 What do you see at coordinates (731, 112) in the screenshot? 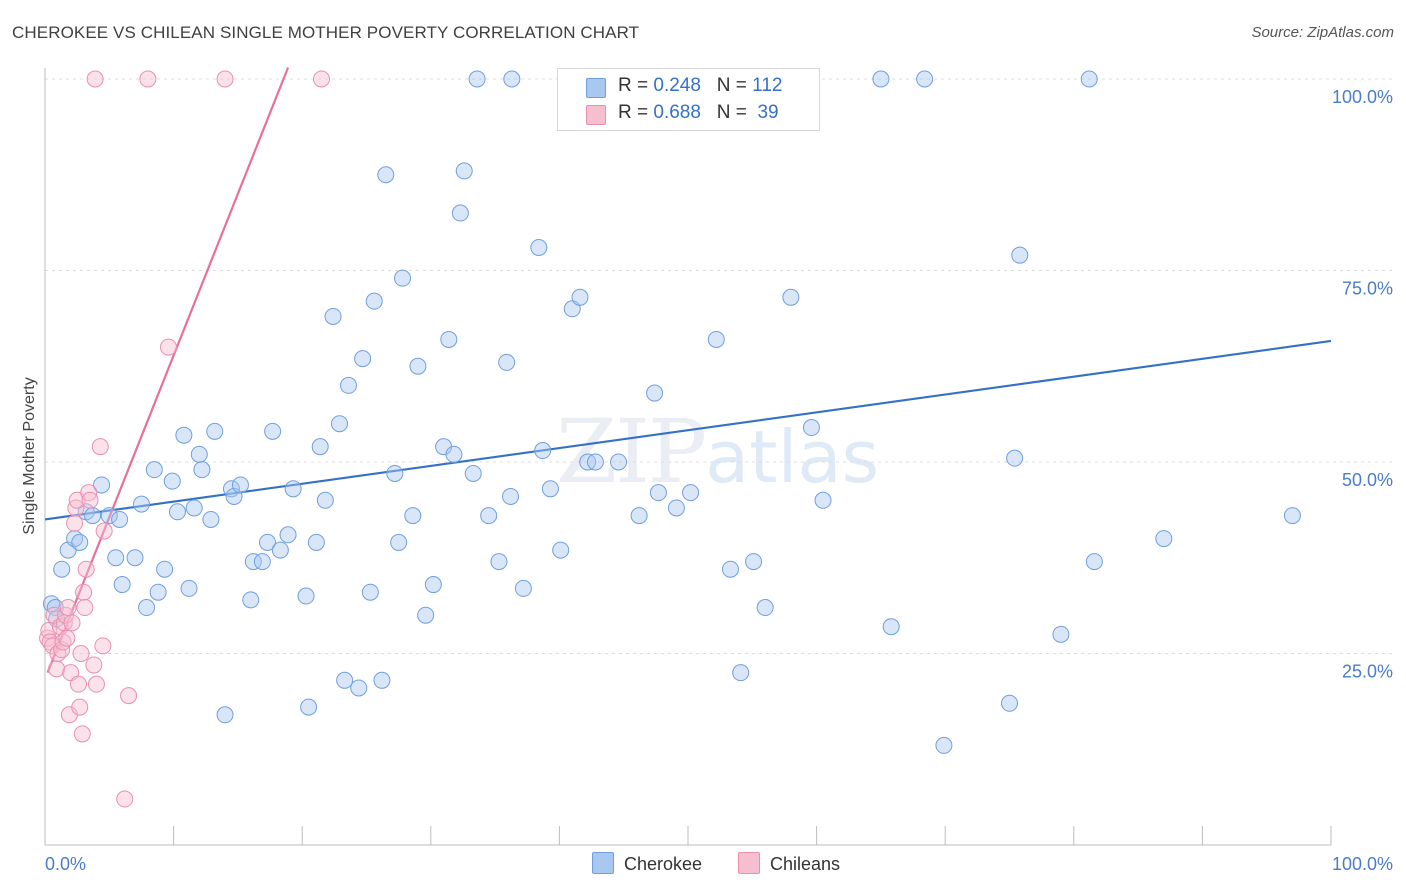
I see `n-label: N =` at bounding box center [731, 112].